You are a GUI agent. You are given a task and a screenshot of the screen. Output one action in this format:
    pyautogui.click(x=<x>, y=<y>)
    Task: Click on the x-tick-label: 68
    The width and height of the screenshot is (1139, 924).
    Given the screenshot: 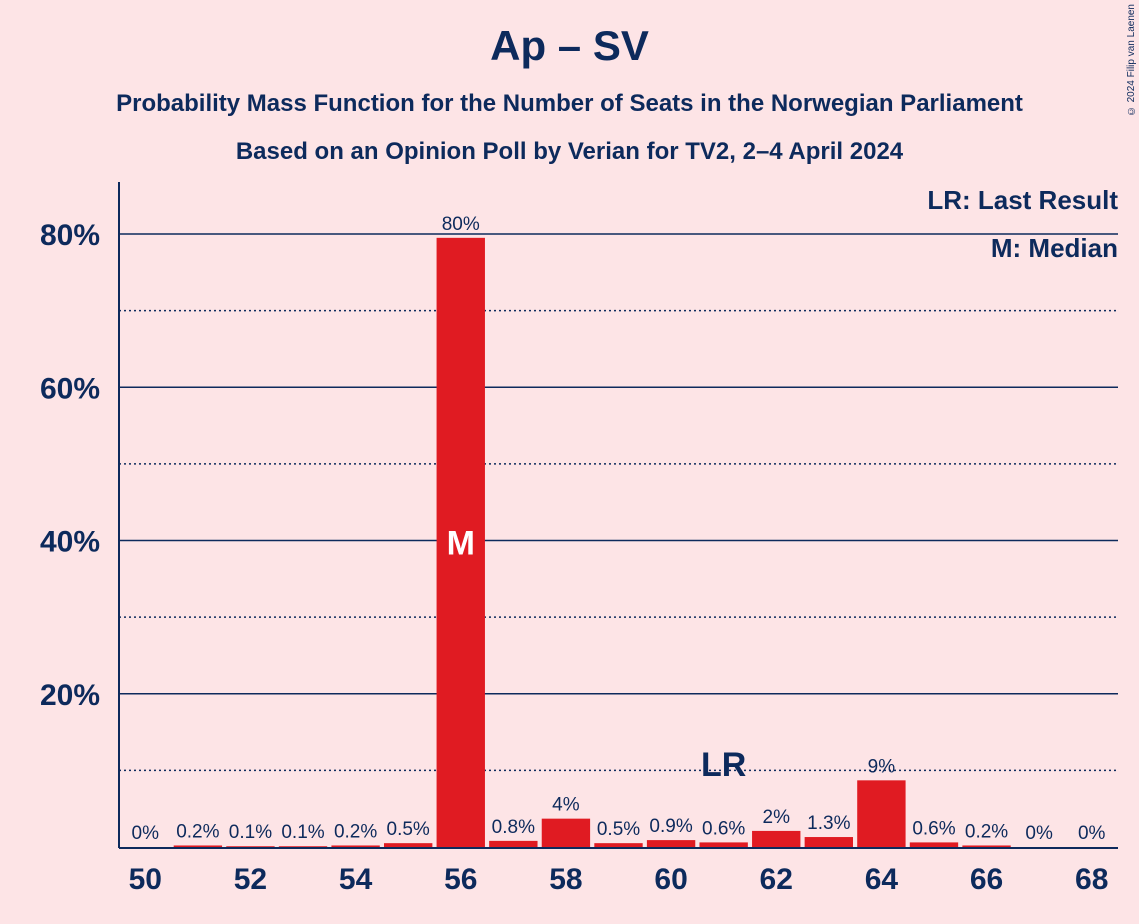 What is the action you would take?
    pyautogui.click(x=1091, y=879)
    